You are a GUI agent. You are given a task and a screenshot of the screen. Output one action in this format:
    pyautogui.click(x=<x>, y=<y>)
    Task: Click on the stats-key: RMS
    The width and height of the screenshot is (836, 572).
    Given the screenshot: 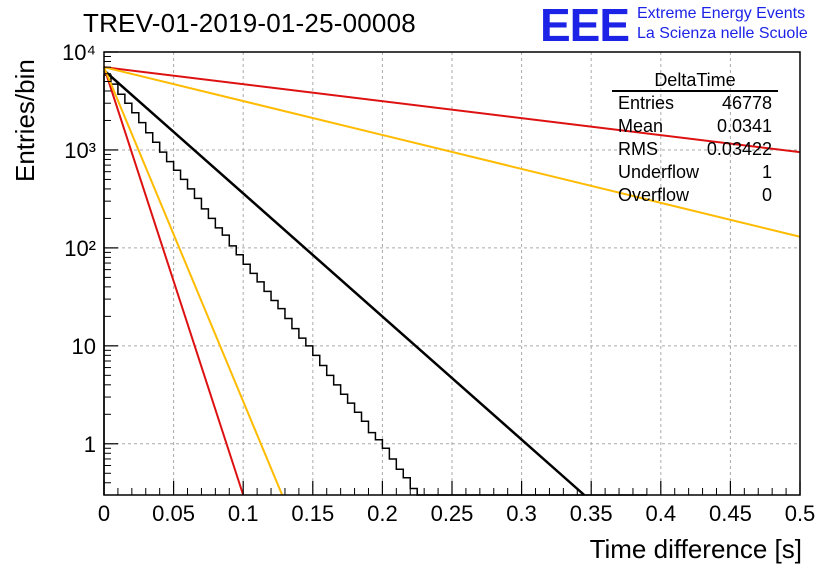 What is the action you would take?
    pyautogui.click(x=638, y=149)
    